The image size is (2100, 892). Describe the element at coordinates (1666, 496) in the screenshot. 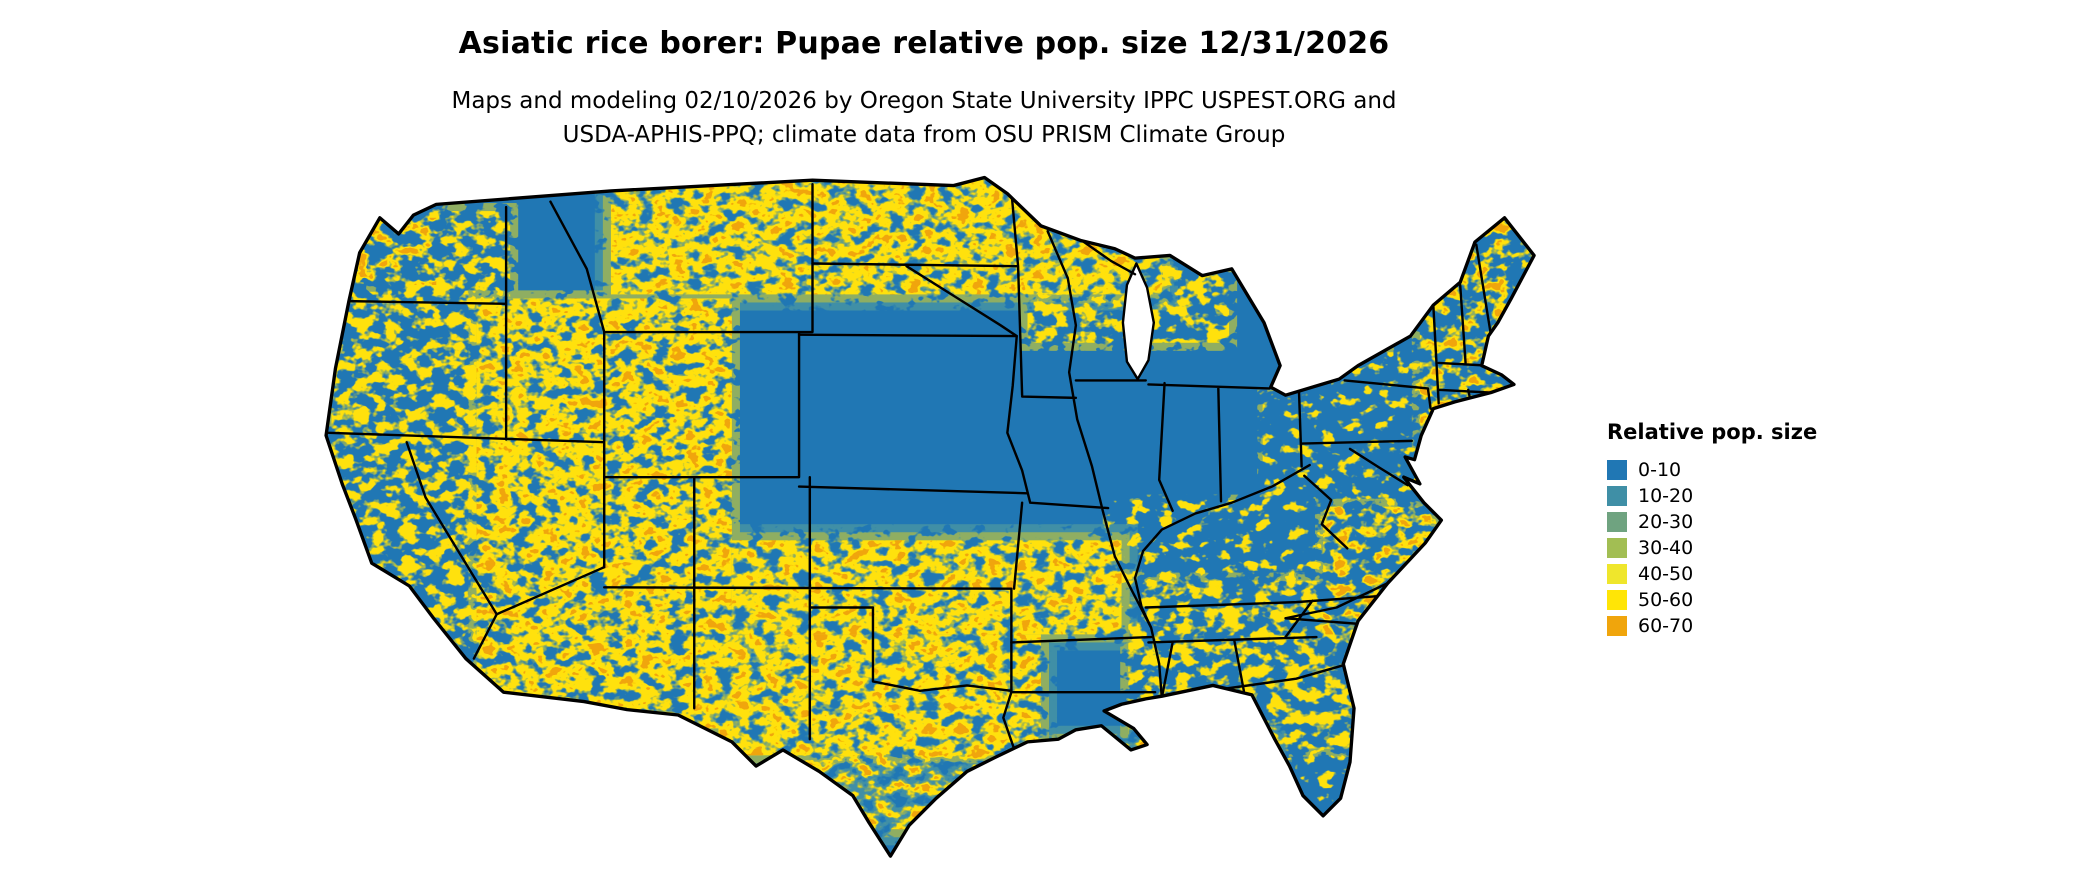

I see `legend-label: 10-20` at that location.